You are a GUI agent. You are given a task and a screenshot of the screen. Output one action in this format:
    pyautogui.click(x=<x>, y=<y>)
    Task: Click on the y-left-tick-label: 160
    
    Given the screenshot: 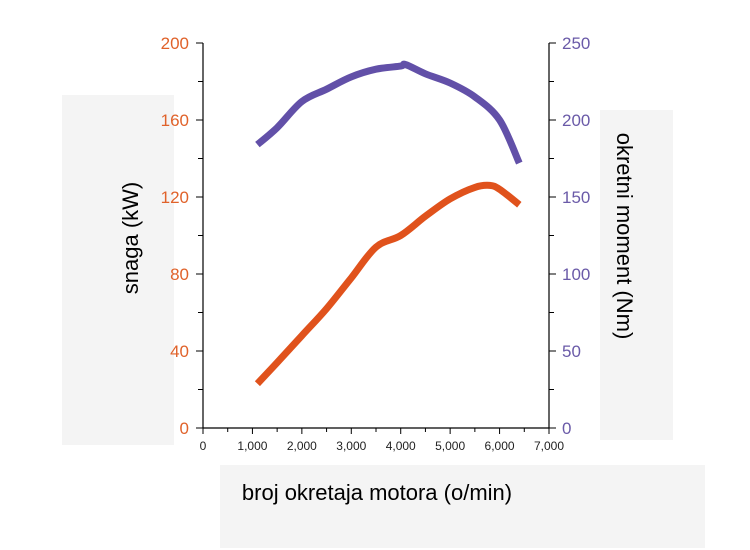 What is the action you would take?
    pyautogui.click(x=175, y=120)
    